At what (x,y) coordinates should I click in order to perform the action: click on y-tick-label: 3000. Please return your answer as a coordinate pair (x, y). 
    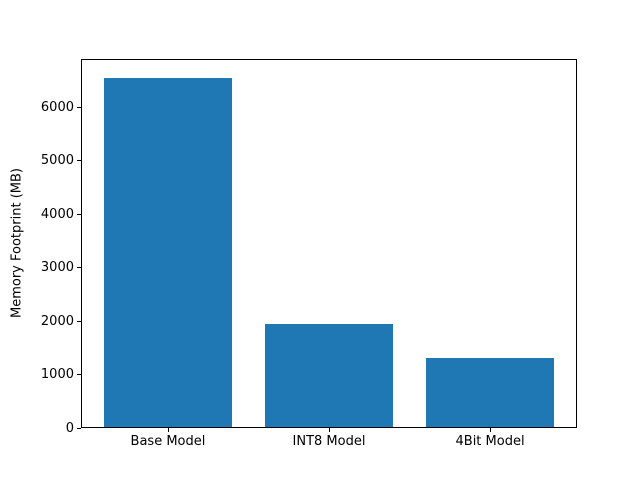
    Looking at the image, I should click on (57, 268).